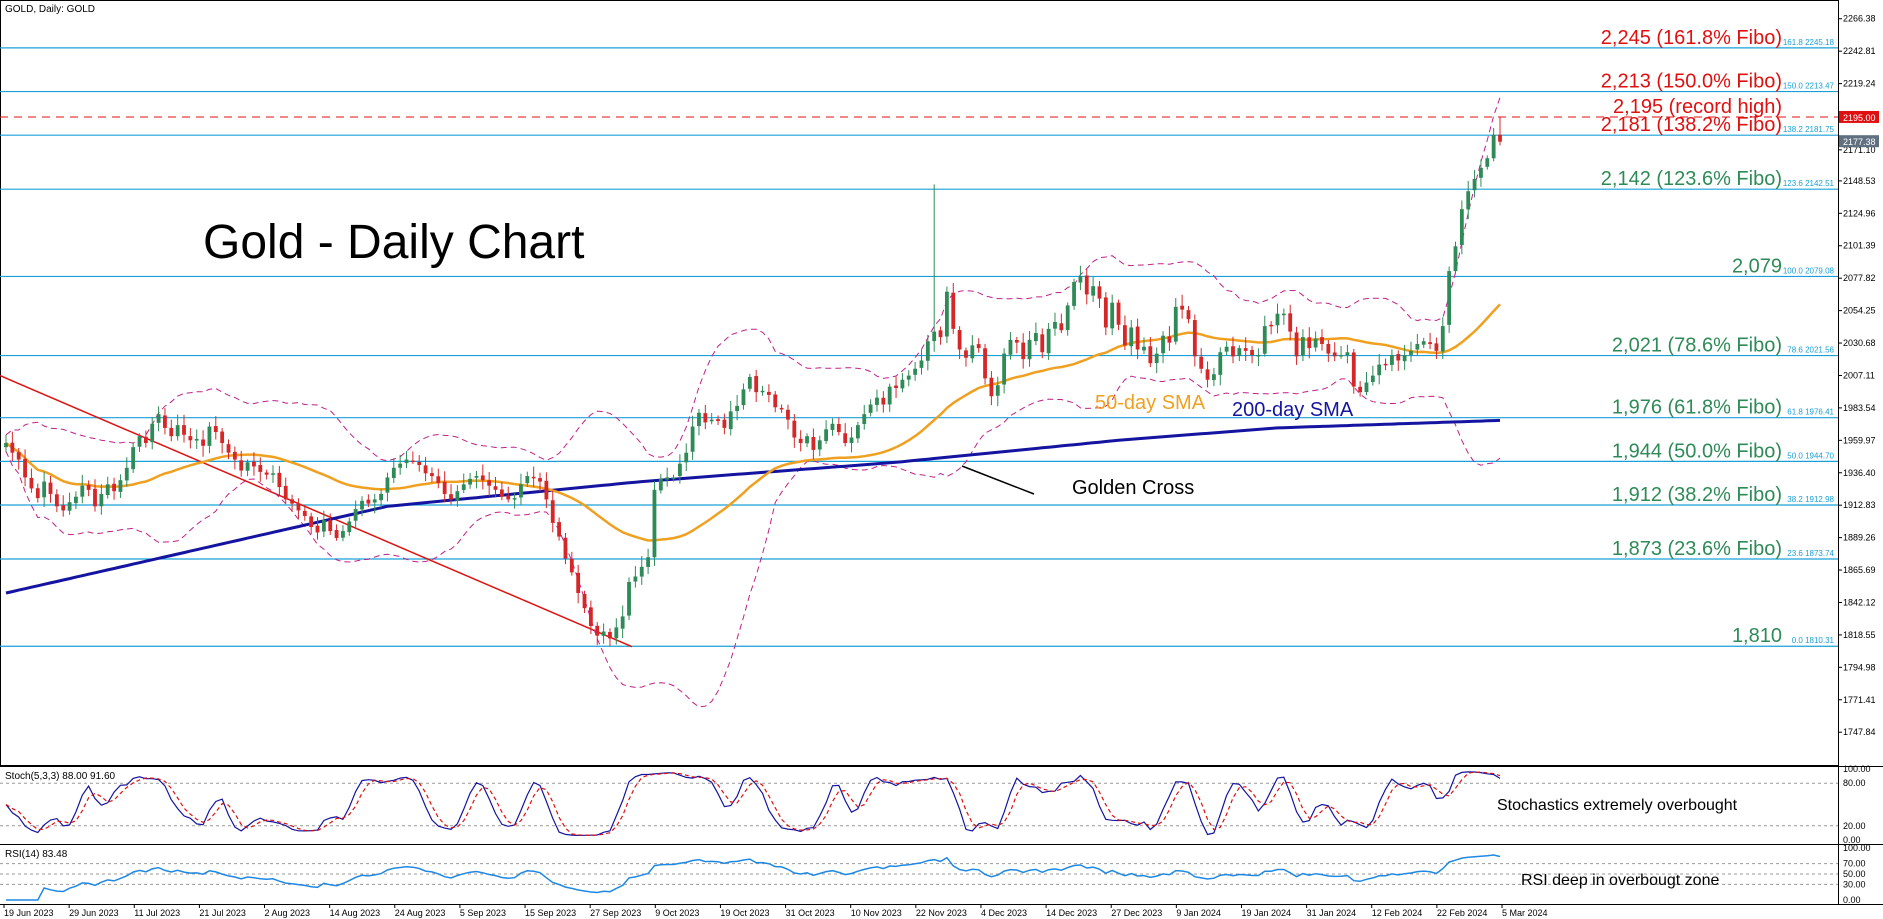  Describe the element at coordinates (1293, 410) in the screenshot. I see `sma200-label: 200-day SMA` at that location.